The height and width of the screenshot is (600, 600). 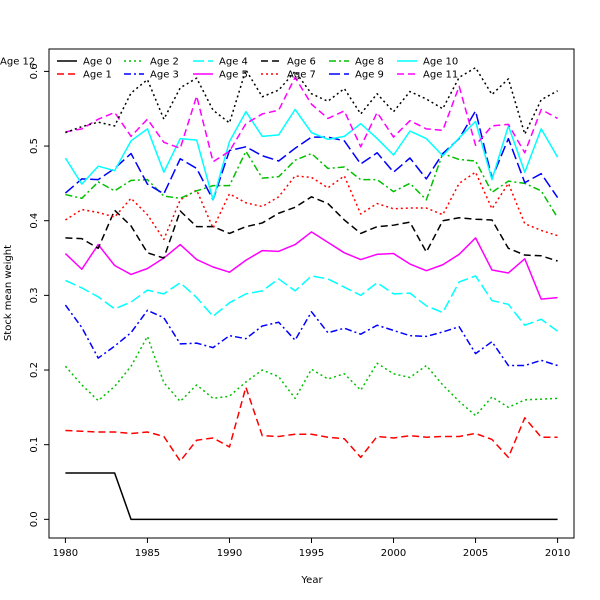 I want to click on legend-item: Age 11, so click(x=427, y=75).